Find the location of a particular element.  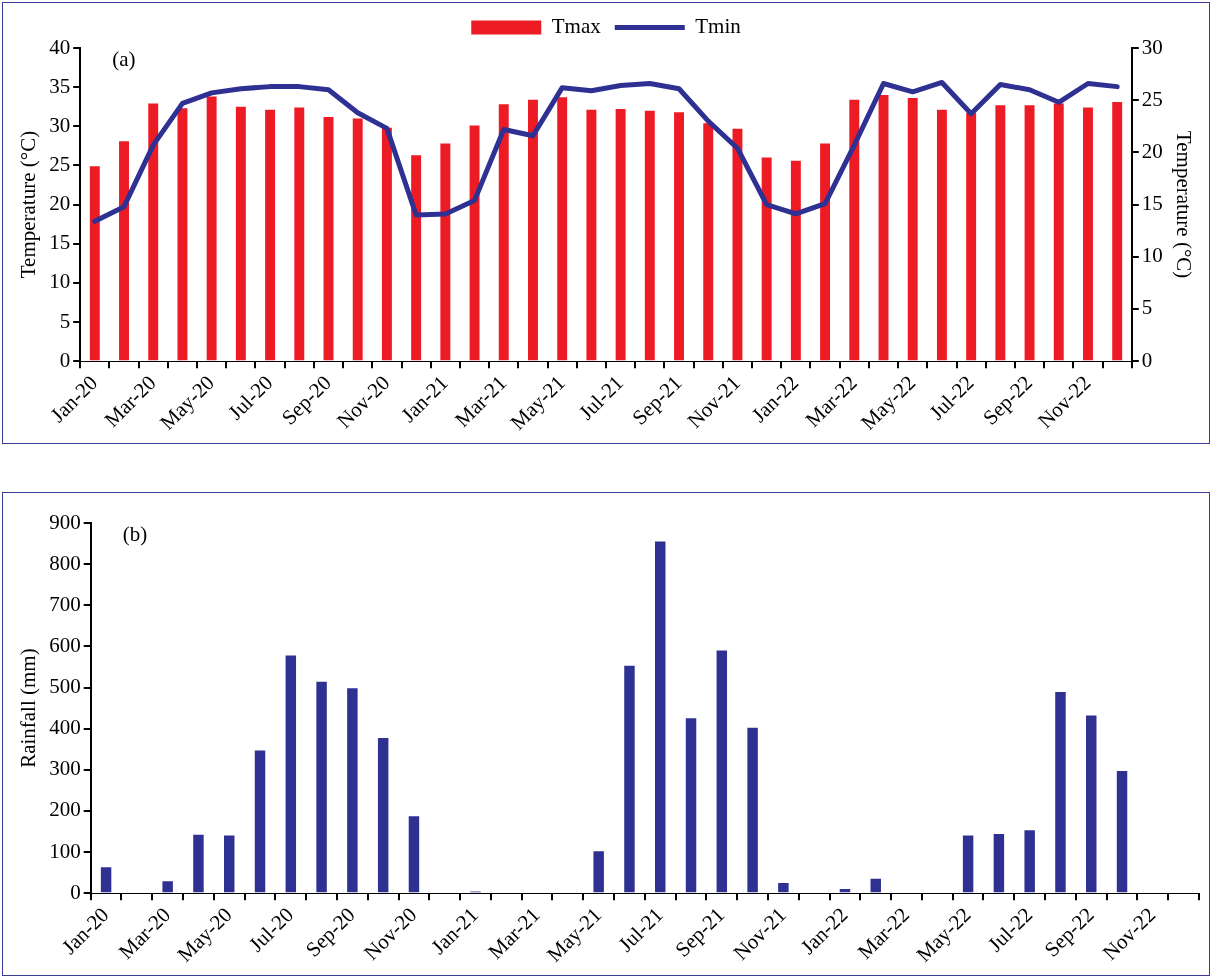

y-tick-label: 100 is located at coordinates (65, 850).